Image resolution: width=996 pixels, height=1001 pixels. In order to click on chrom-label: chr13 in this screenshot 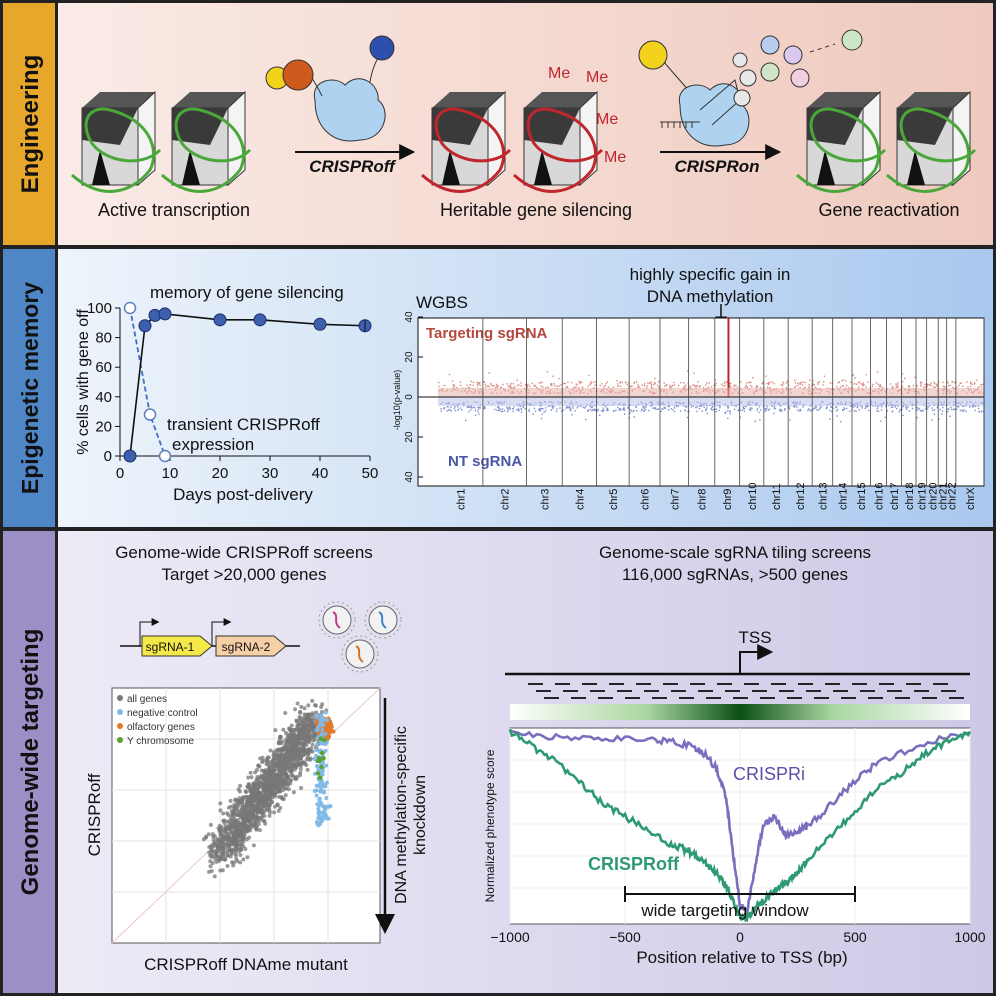, I will do `click(823, 496)`.